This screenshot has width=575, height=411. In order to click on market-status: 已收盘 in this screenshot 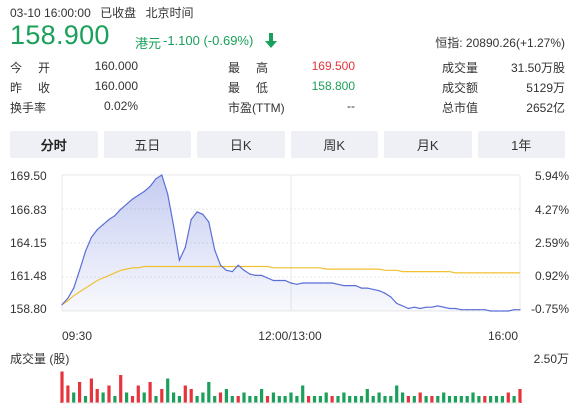, I will do `click(118, 13)`.